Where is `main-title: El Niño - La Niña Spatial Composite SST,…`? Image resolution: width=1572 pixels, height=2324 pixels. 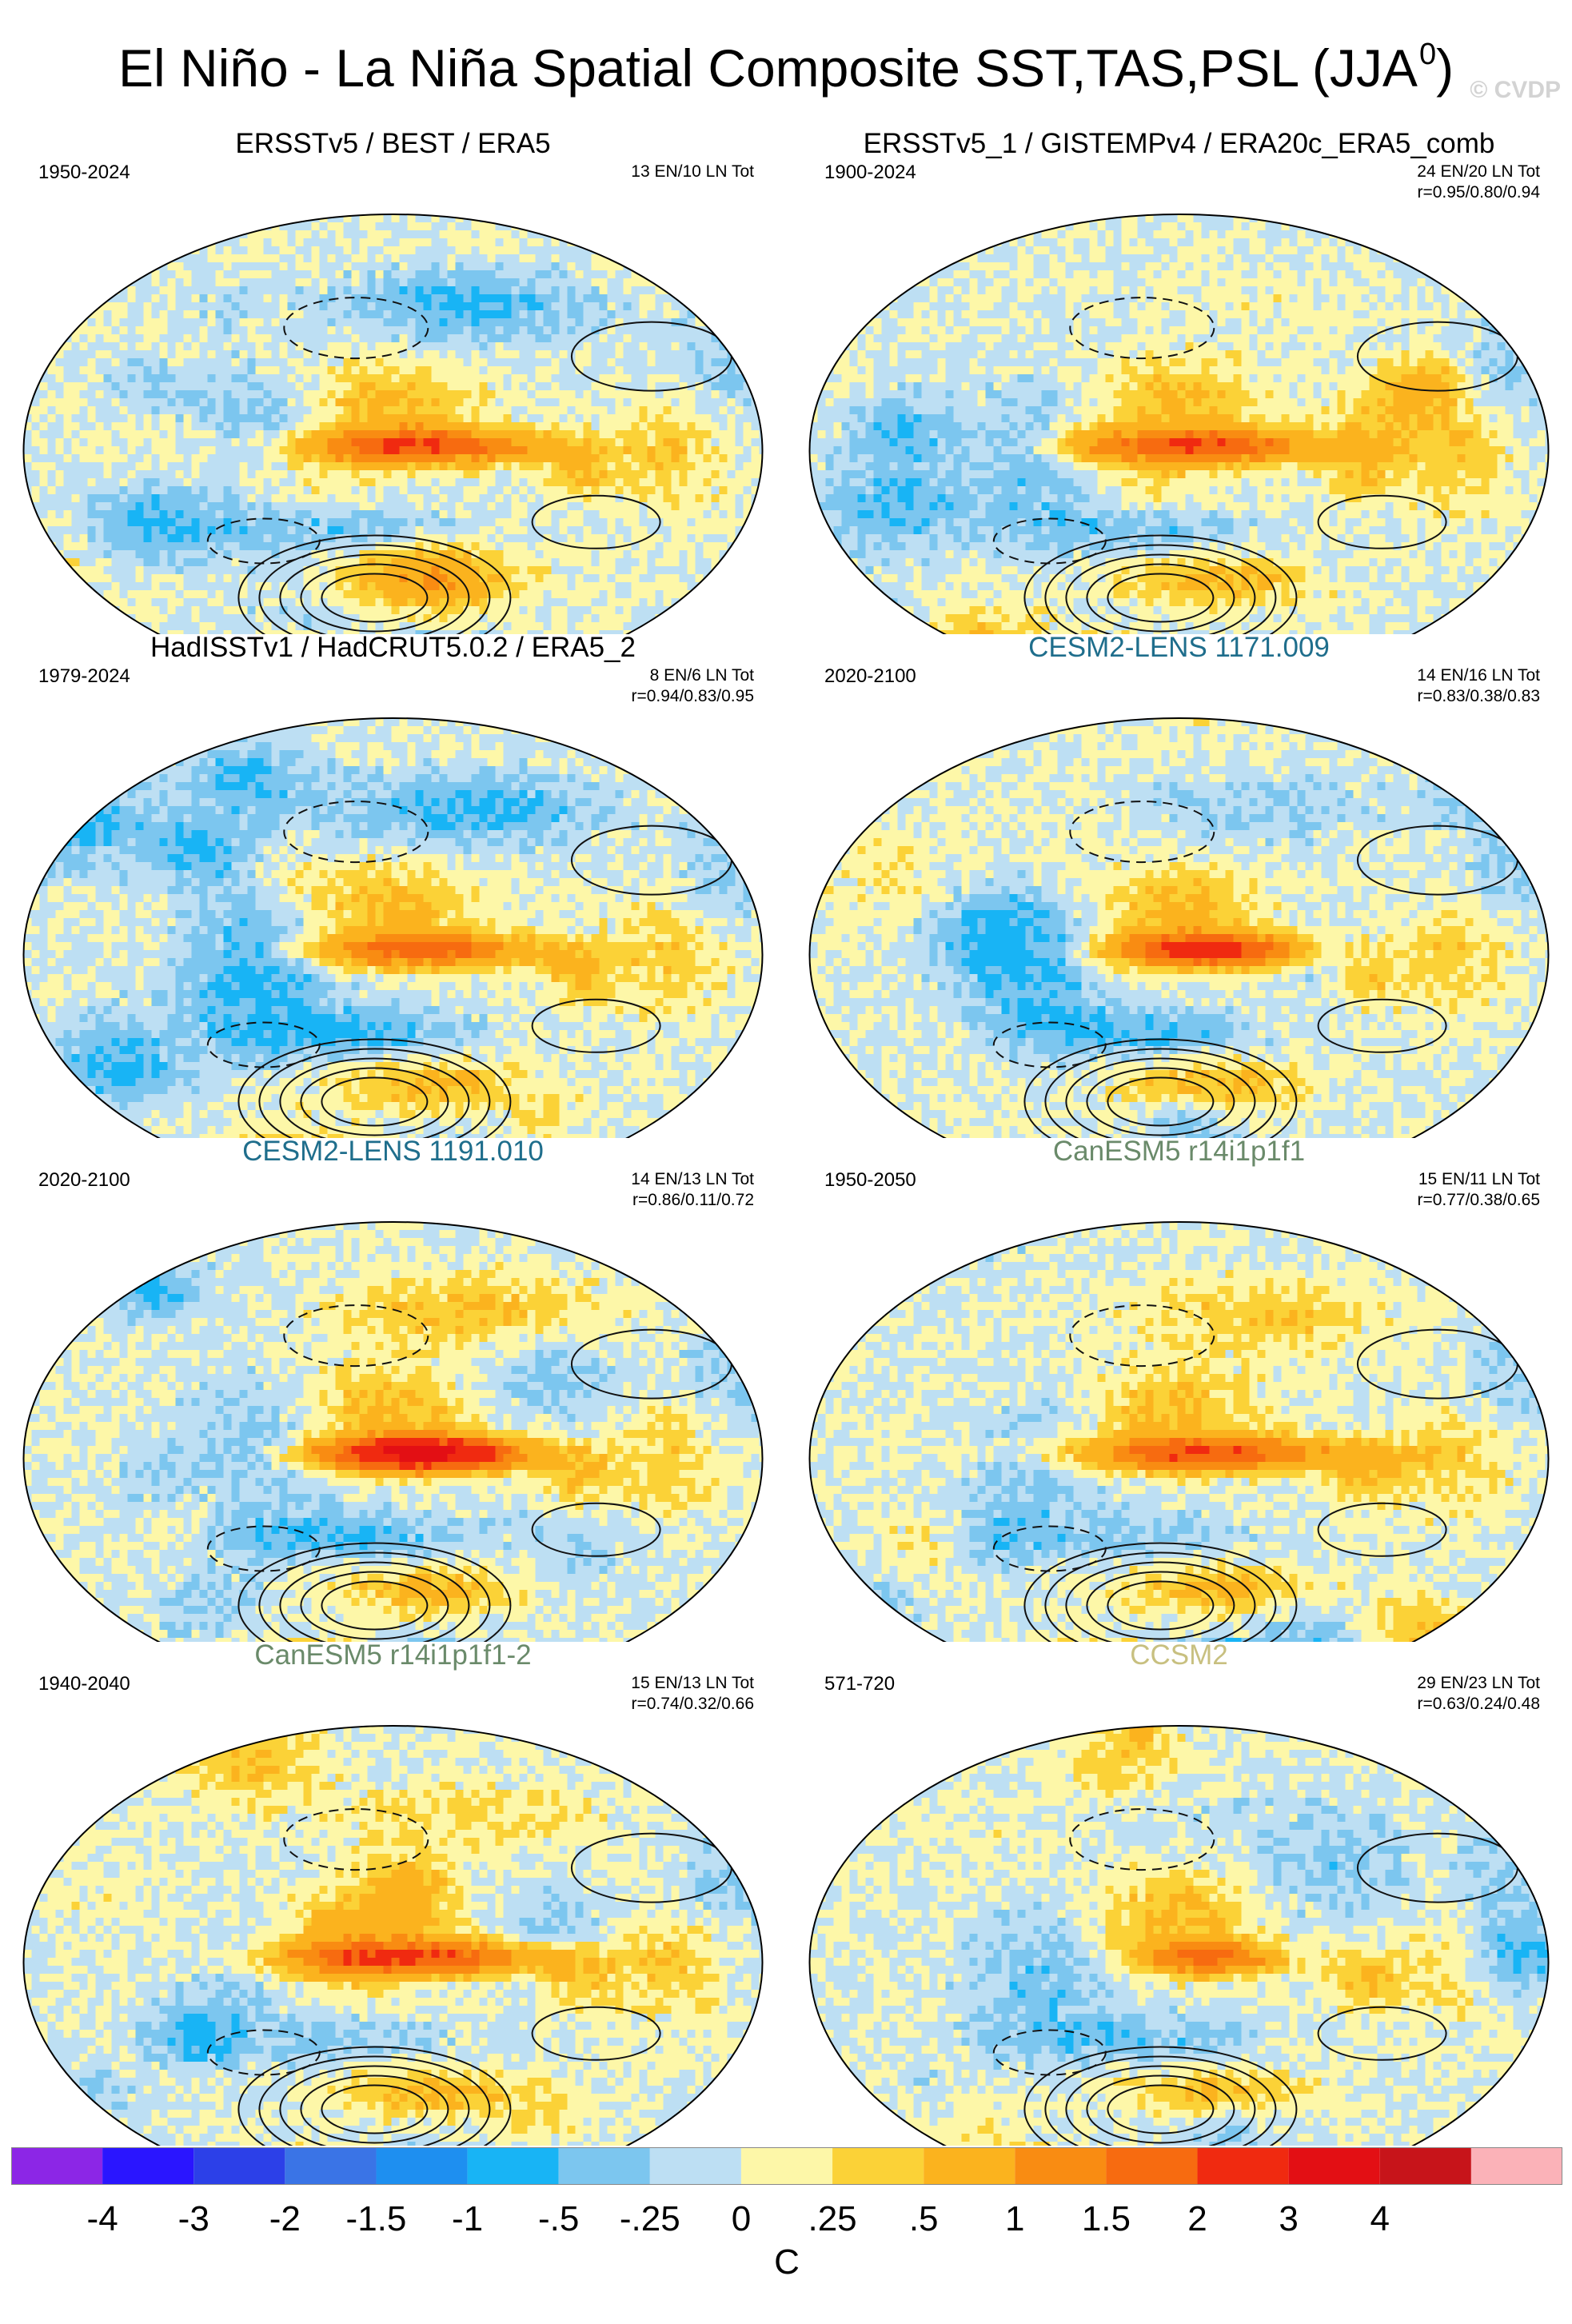 main-title: El Niño - La Niña Spatial Composite SST,… is located at coordinates (786, 61).